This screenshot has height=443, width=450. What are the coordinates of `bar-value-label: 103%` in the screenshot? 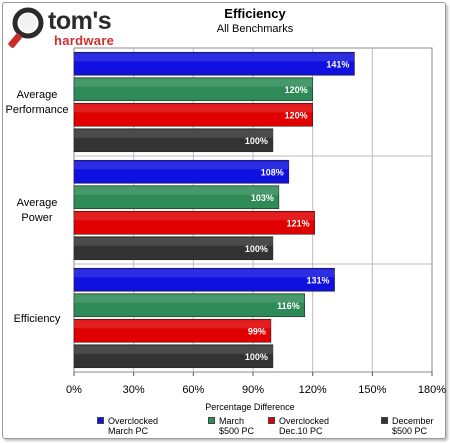 It's located at (262, 198).